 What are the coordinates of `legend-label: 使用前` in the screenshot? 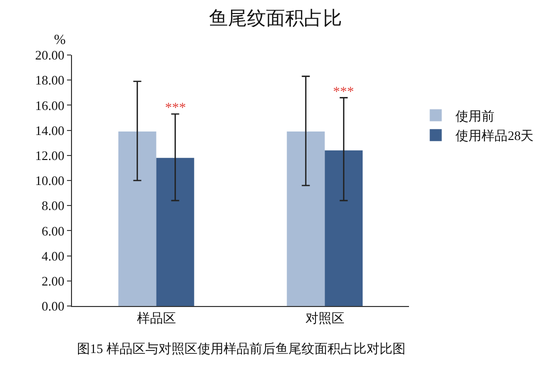 It's located at (475, 116).